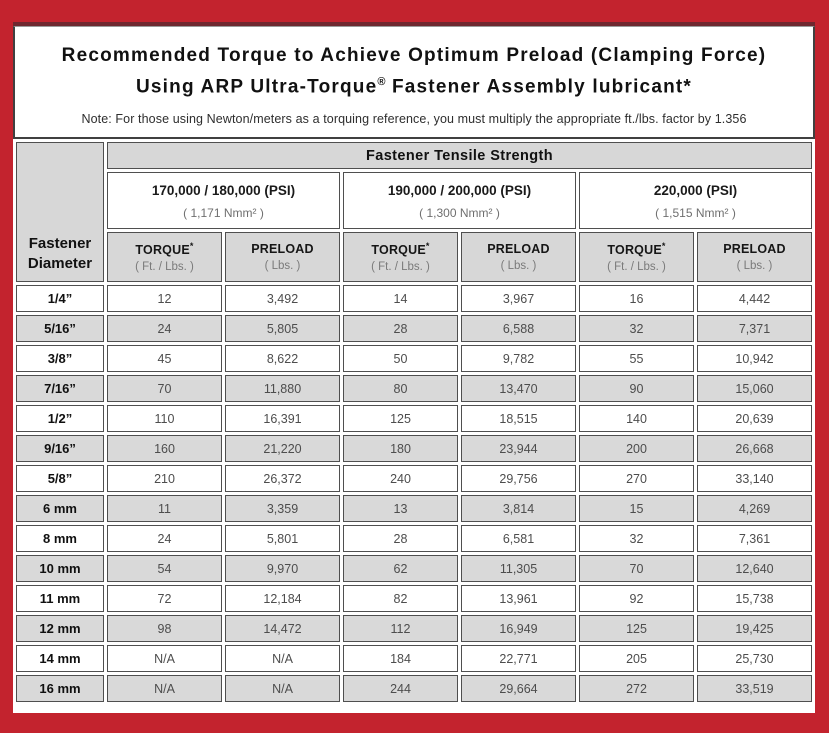 The width and height of the screenshot is (829, 733). I want to click on psi-group-1-psi: 170,000 / 180,000 (PSI), so click(223, 190).